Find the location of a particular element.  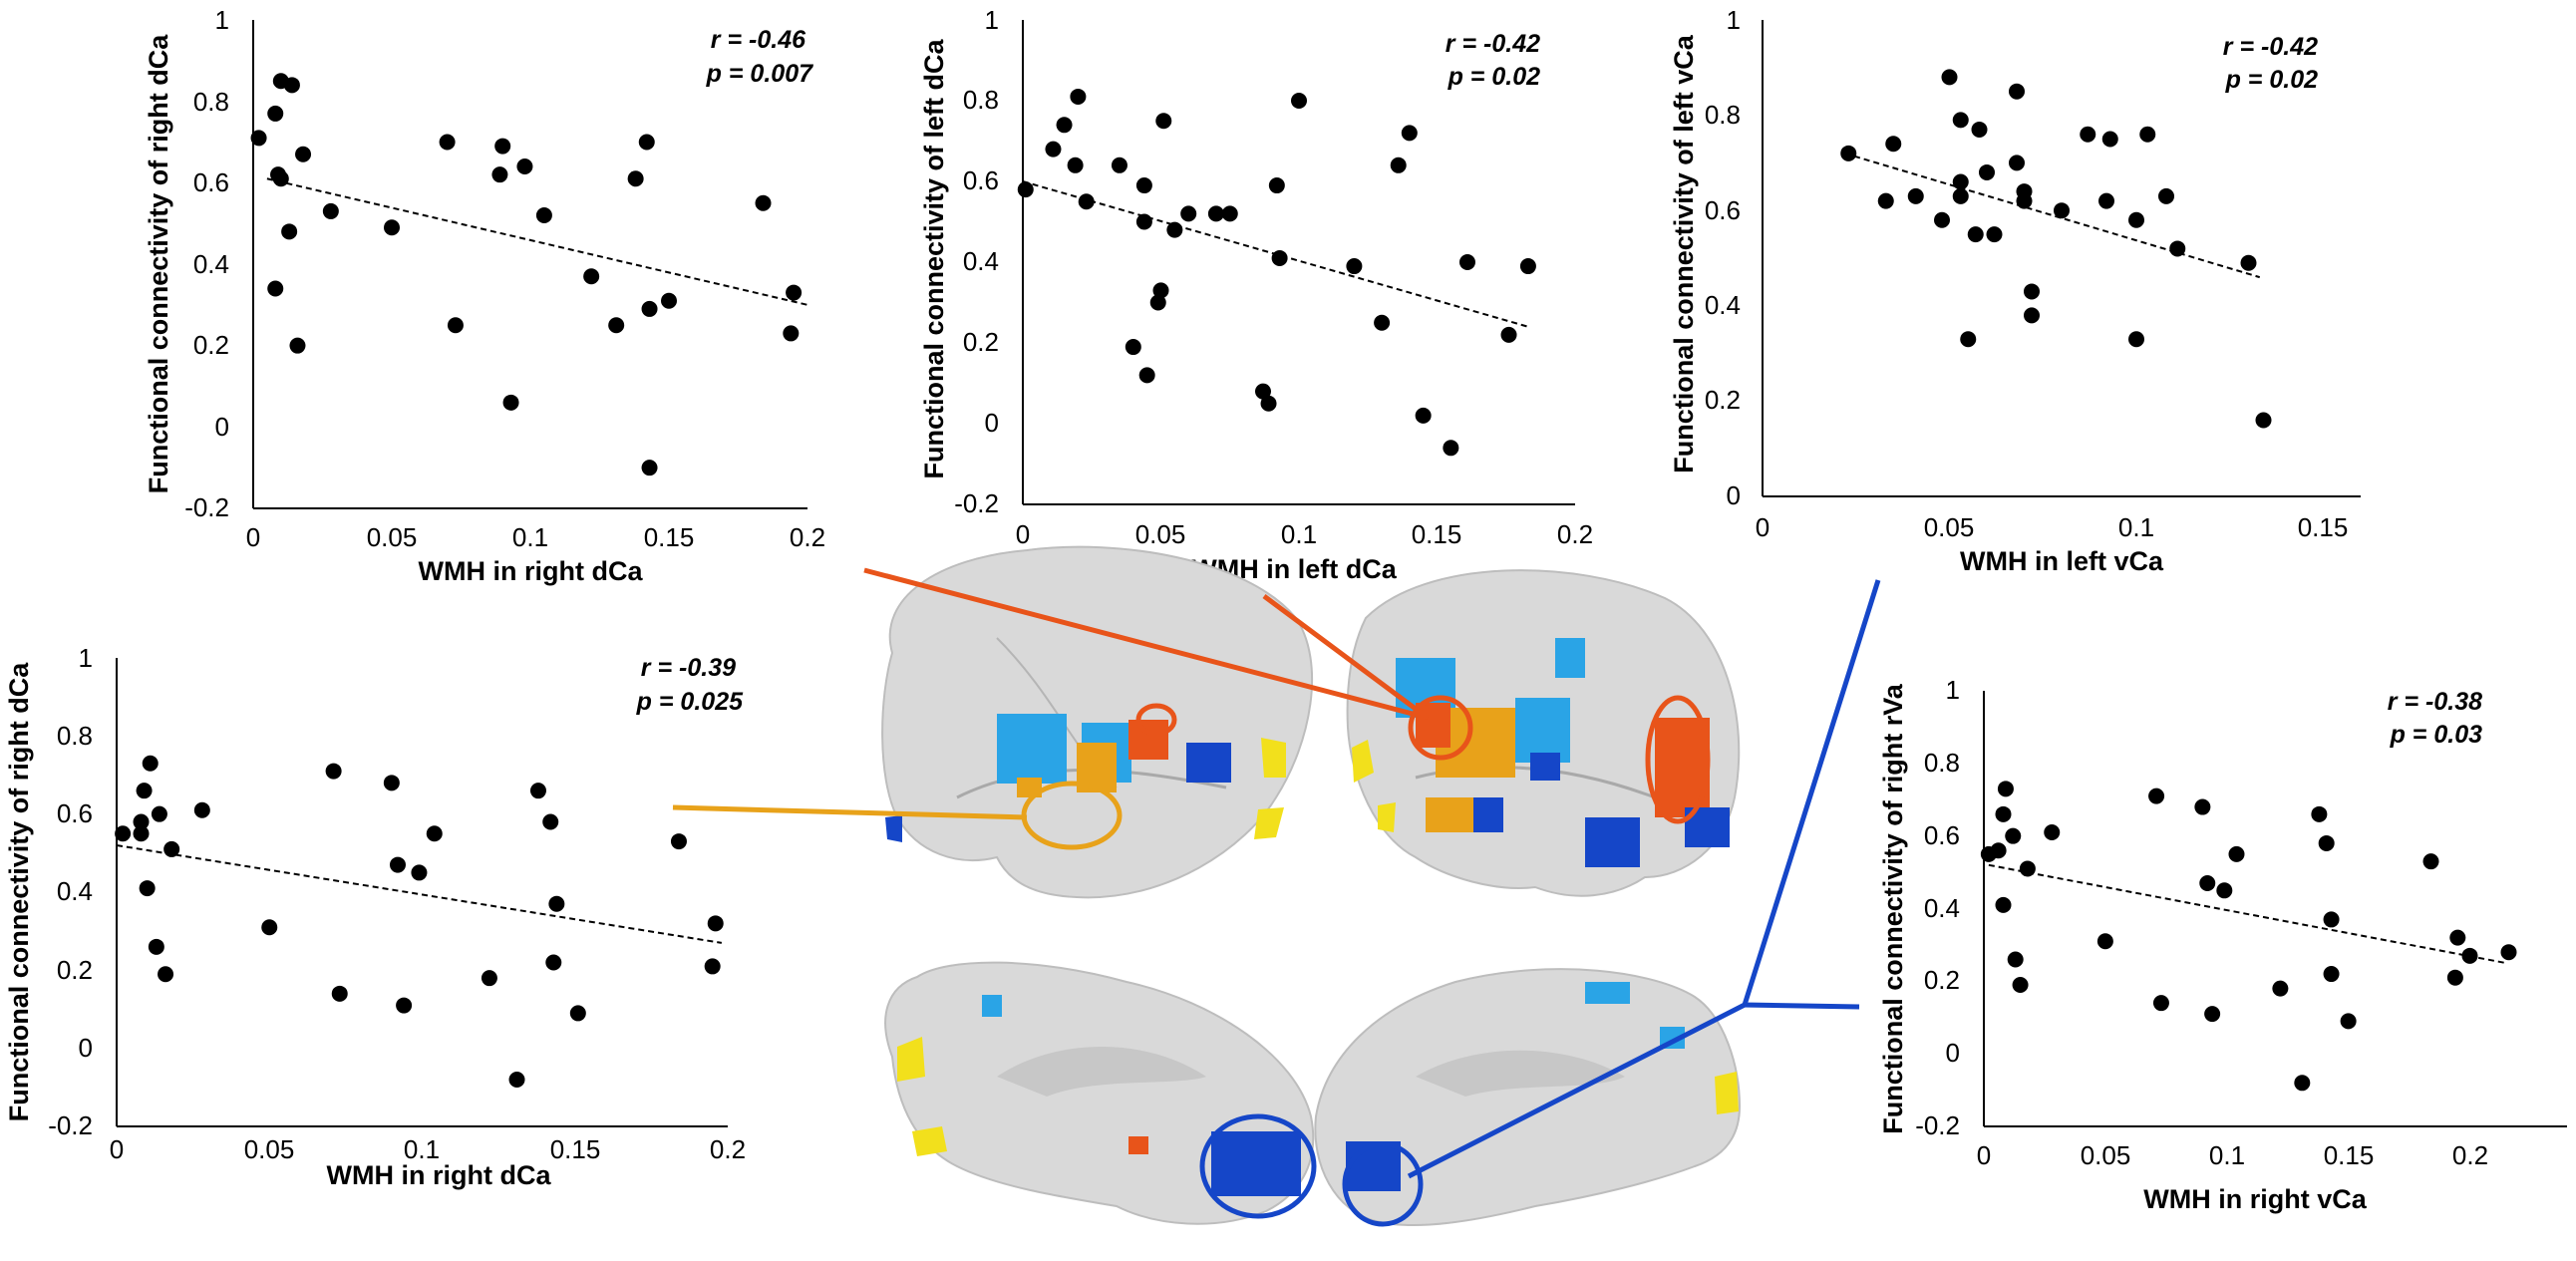

cluster-blue is located at coordinates (893, 828).